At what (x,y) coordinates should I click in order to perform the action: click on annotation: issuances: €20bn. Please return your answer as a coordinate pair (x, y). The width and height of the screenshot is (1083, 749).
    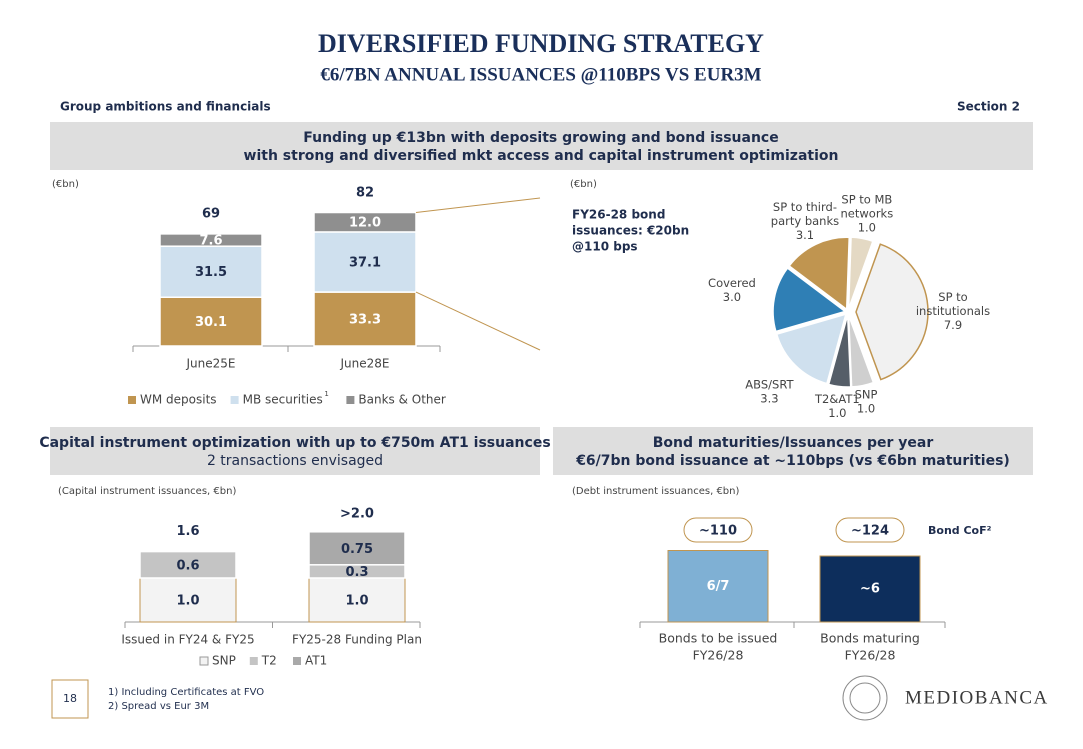
    Looking at the image, I should click on (630, 231).